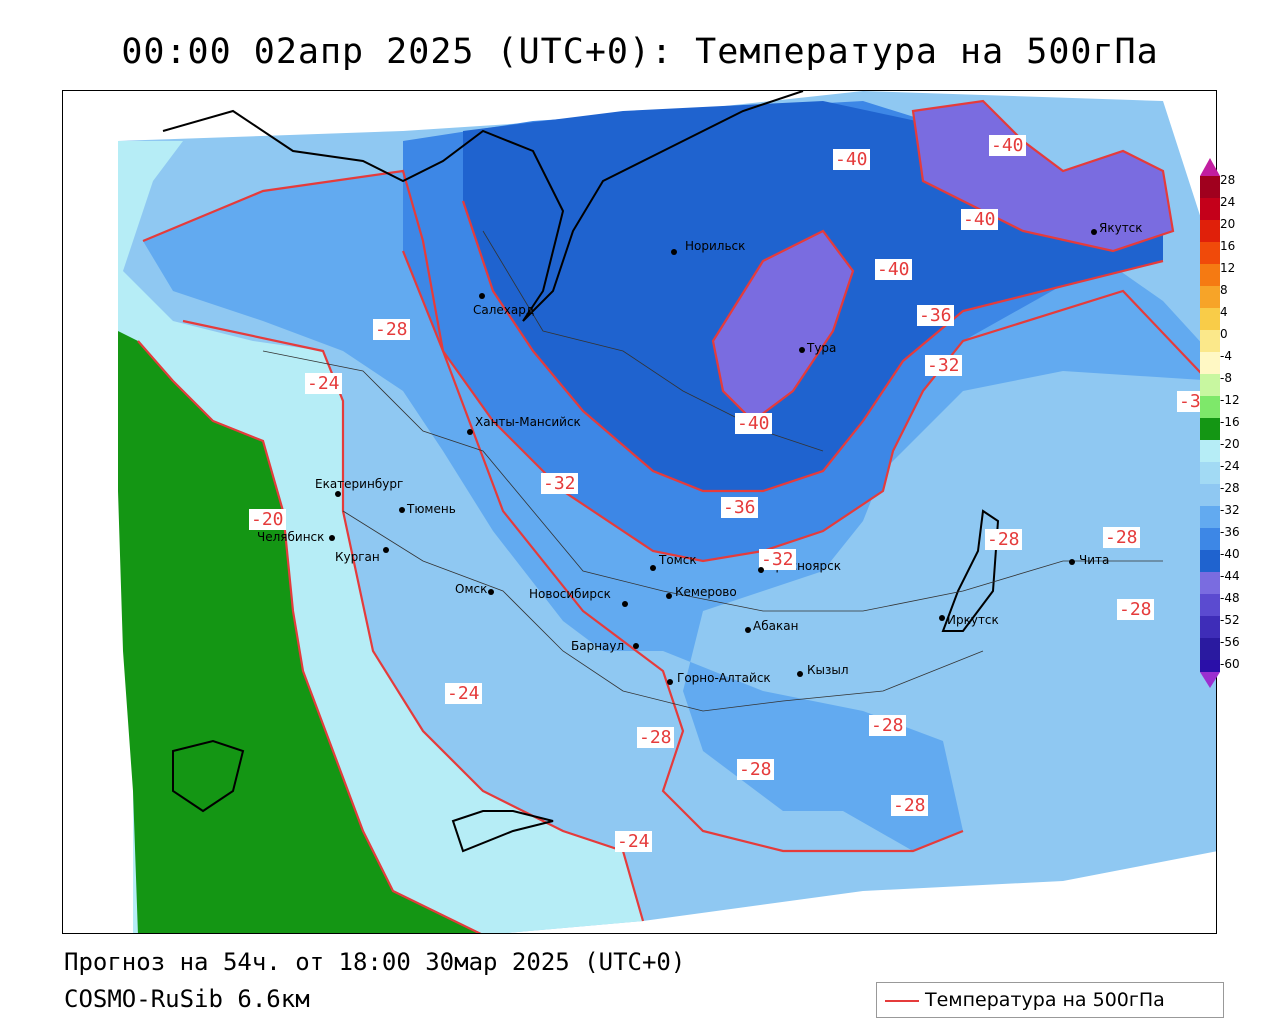  What do you see at coordinates (1210, 423) in the screenshot?
I see `colorbar` at bounding box center [1210, 423].